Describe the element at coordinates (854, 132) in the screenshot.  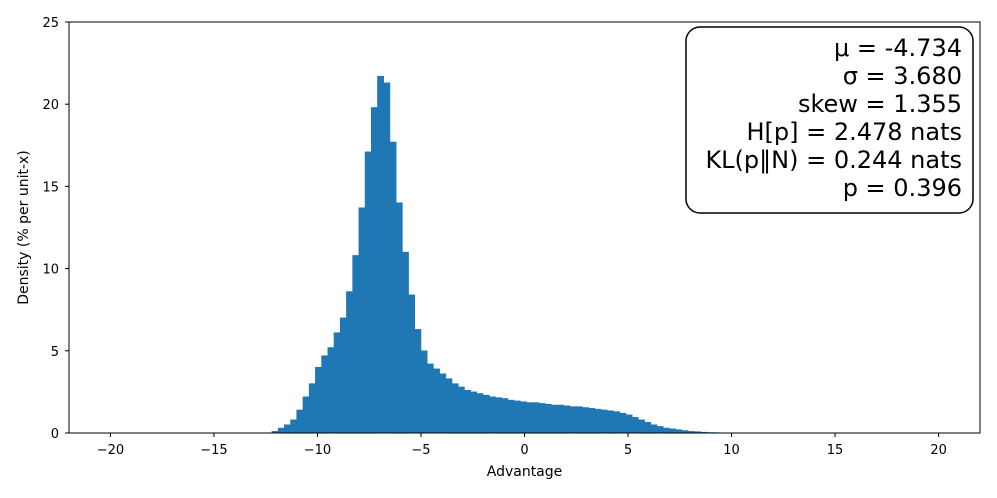
I see `stats-line-entropy: H[p] = 2.478 nats` at that location.